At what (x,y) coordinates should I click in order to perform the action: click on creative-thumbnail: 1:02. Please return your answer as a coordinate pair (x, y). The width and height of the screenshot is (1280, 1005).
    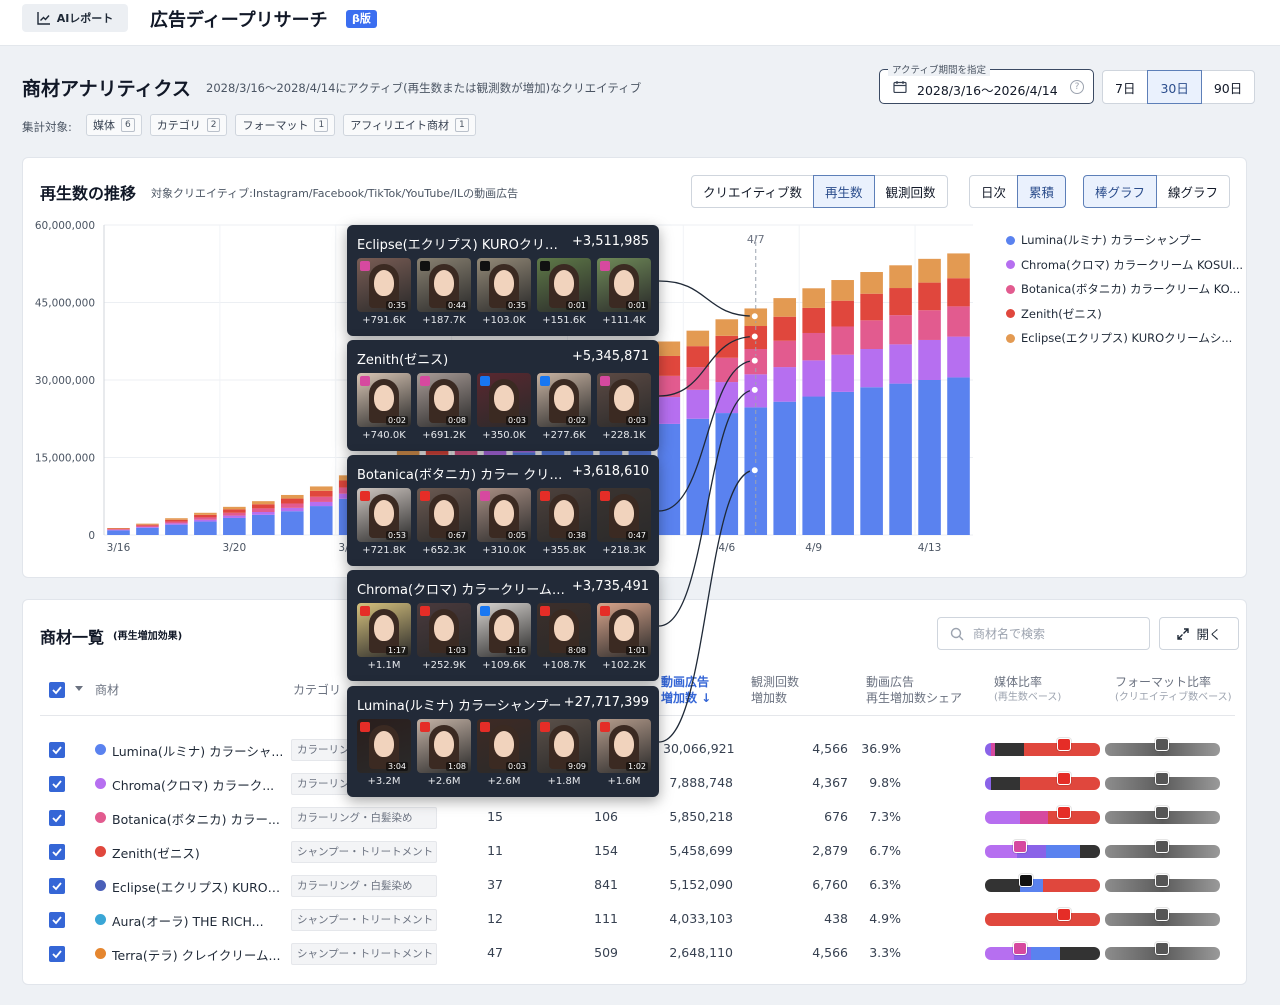
    Looking at the image, I should click on (624, 746).